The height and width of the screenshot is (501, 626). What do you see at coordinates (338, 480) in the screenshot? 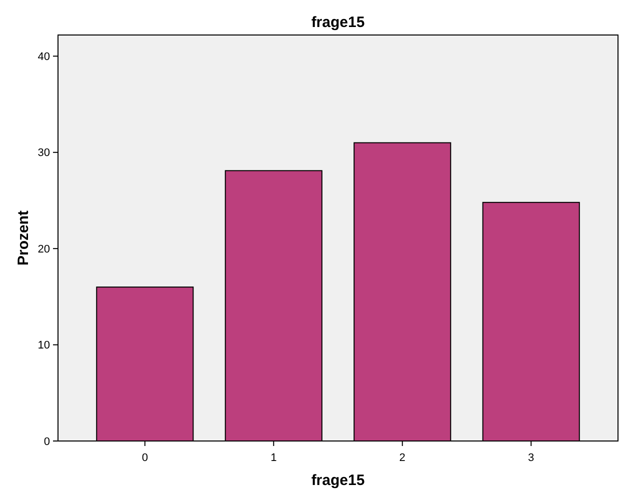
I see `x-axis-title: frage15` at bounding box center [338, 480].